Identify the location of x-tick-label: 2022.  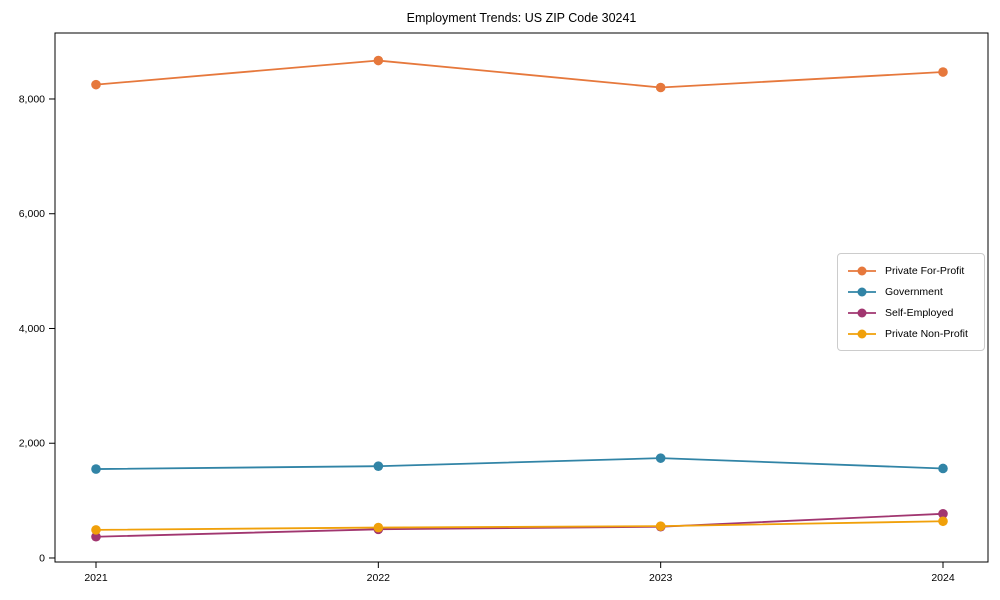
(379, 578).